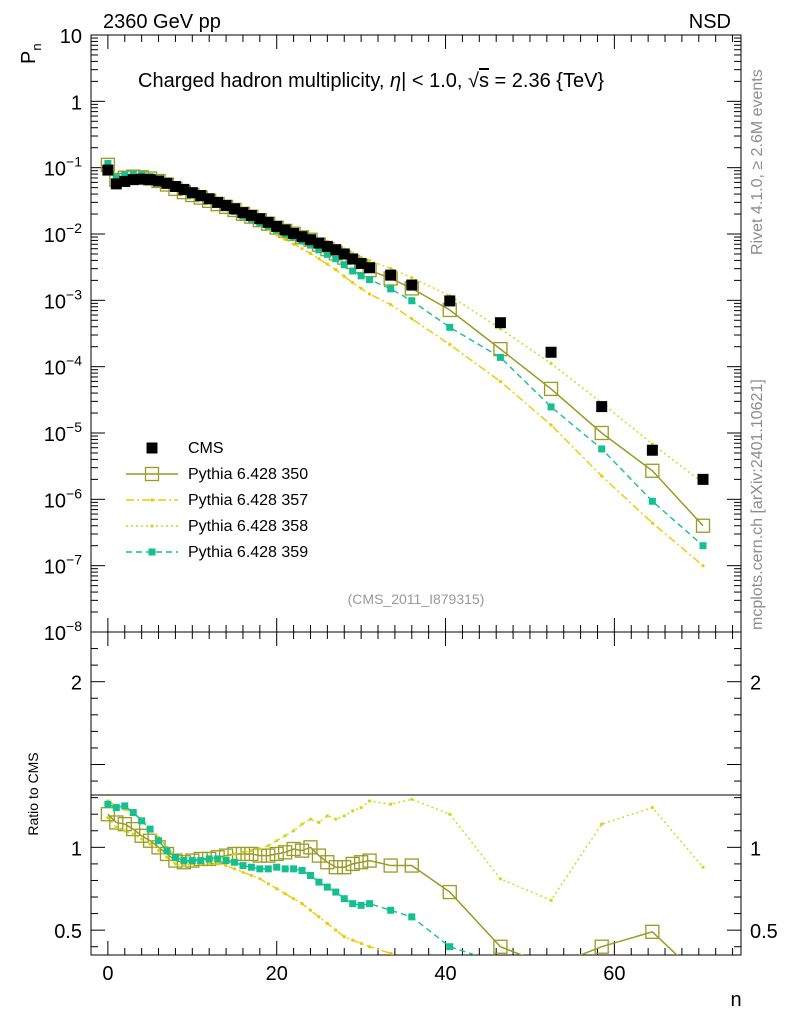  I want to click on legend-label-cms: CMS, so click(206, 448).